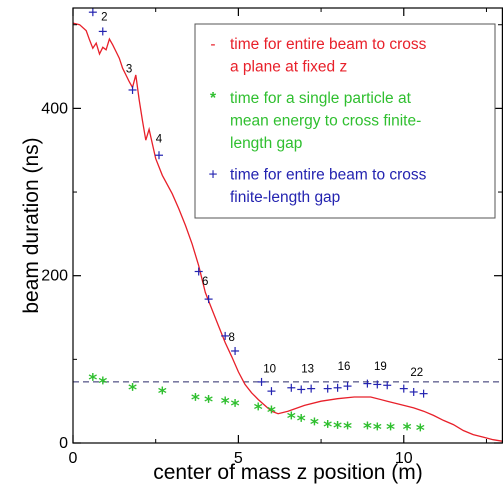 The width and height of the screenshot is (503, 497). What do you see at coordinates (266, 143) in the screenshot?
I see `legend-entry-text: length gap` at bounding box center [266, 143].